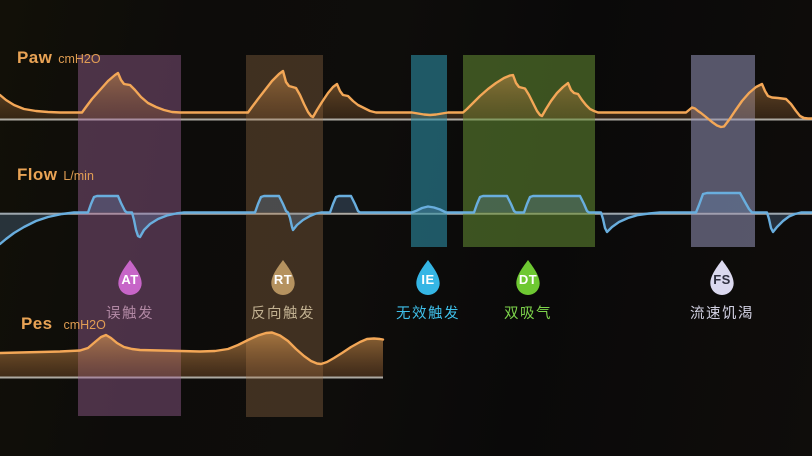 The image size is (812, 456). What do you see at coordinates (192, 348) in the screenshot?
I see `pes-pressure-curve` at bounding box center [192, 348].